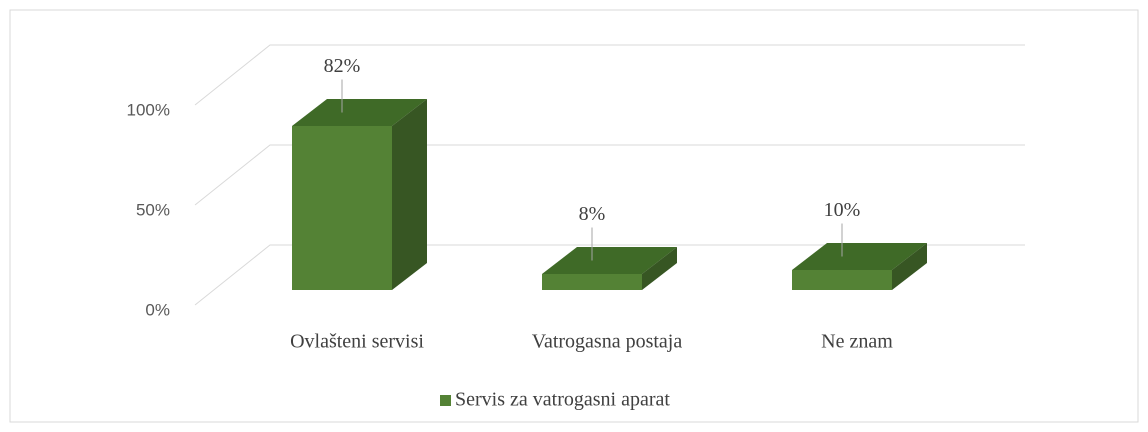 The height and width of the screenshot is (432, 1148). What do you see at coordinates (357, 342) in the screenshot?
I see `x-tick-label: Ovlašteni servisi` at bounding box center [357, 342].